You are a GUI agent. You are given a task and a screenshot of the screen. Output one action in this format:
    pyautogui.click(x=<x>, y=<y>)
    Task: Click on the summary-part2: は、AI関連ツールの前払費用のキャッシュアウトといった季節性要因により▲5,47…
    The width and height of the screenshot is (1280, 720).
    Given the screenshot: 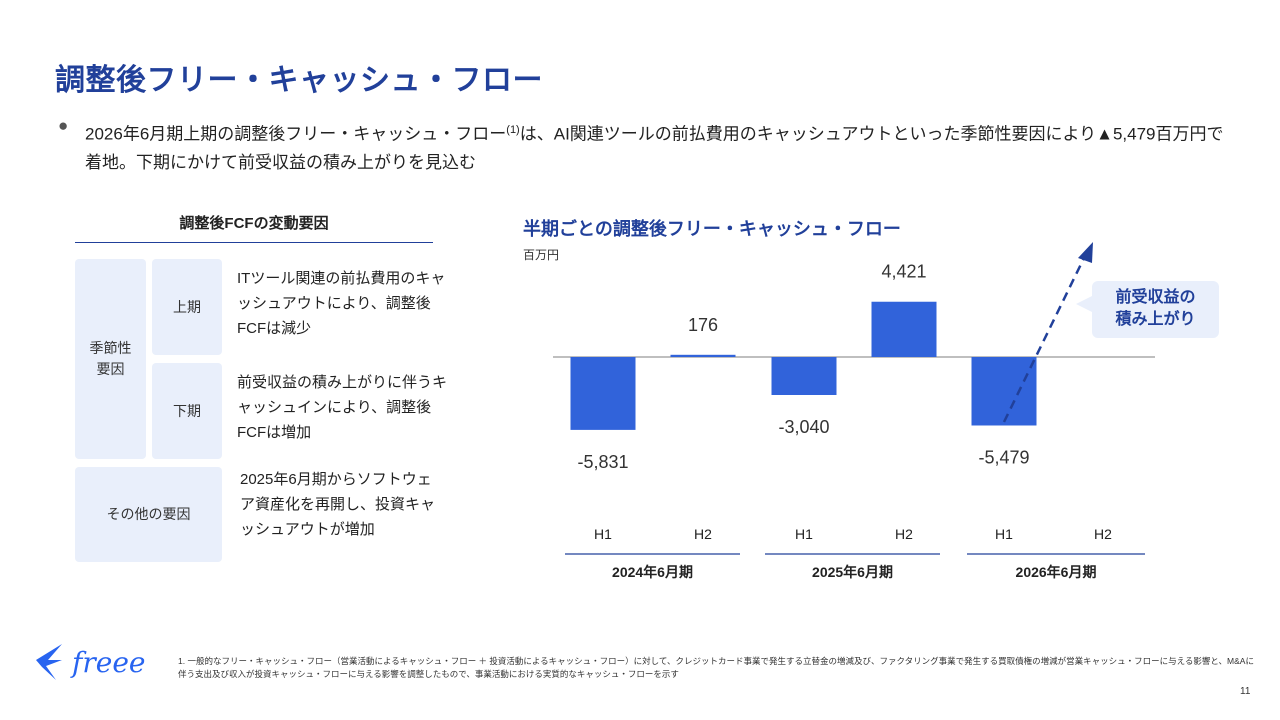 What is the action you would take?
    pyautogui.click(x=654, y=148)
    